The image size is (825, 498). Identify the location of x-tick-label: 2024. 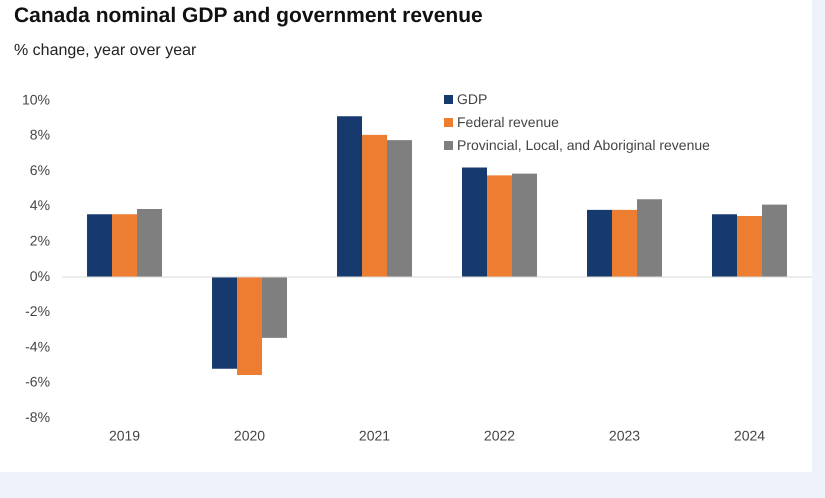
(750, 435).